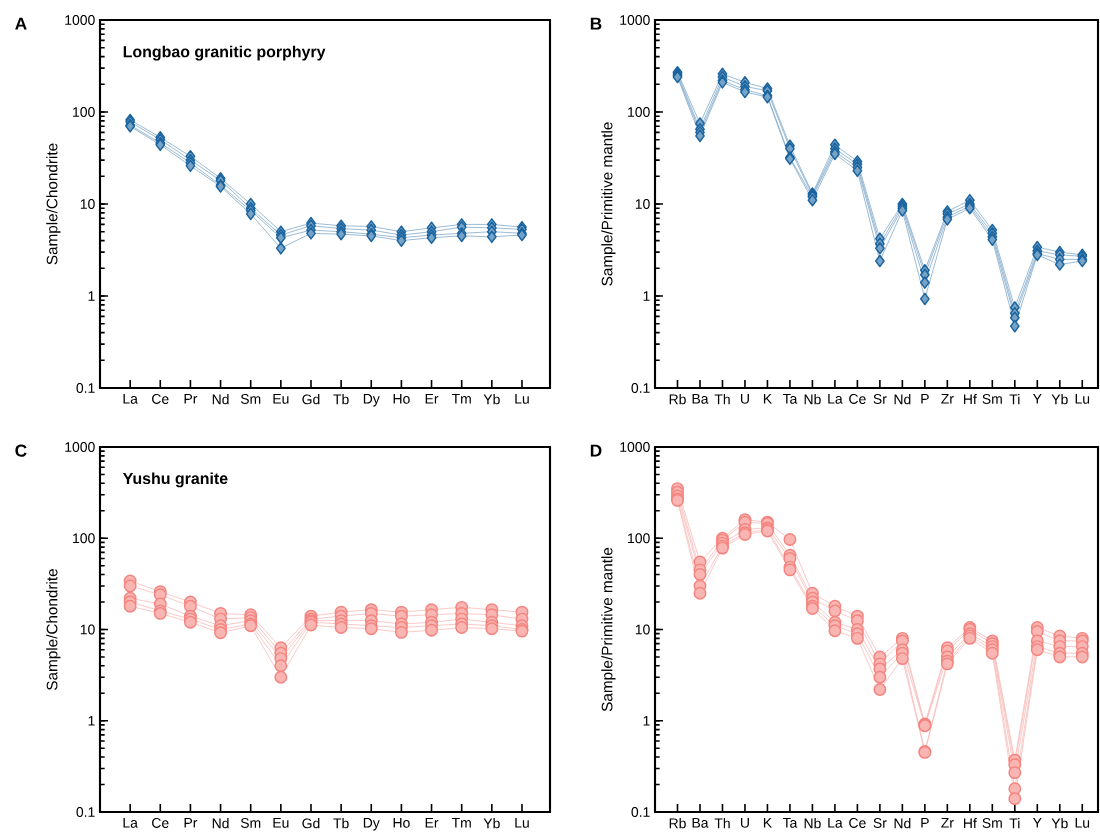 Image resolution: width=1100 pixels, height=836 pixels. I want to click on text: Yushu granite, so click(175, 480).